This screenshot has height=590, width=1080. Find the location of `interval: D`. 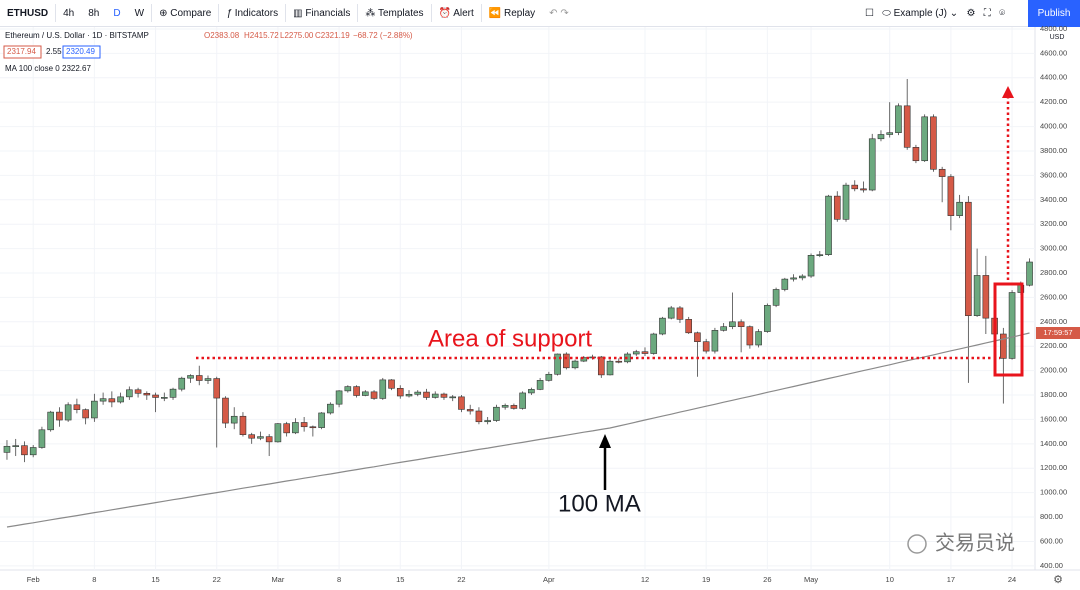

interval: D is located at coordinates (117, 13).